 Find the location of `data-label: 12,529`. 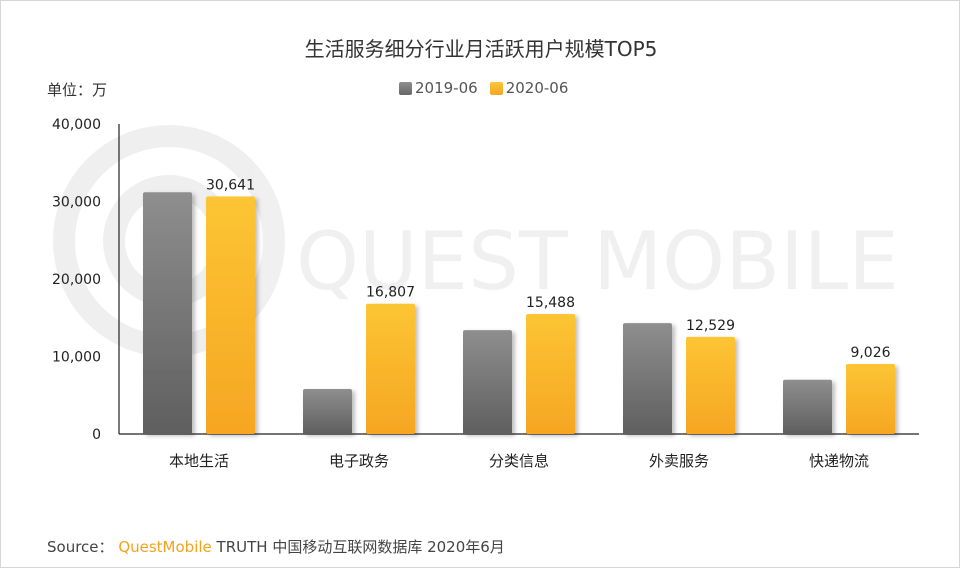

data-label: 12,529 is located at coordinates (710, 326).